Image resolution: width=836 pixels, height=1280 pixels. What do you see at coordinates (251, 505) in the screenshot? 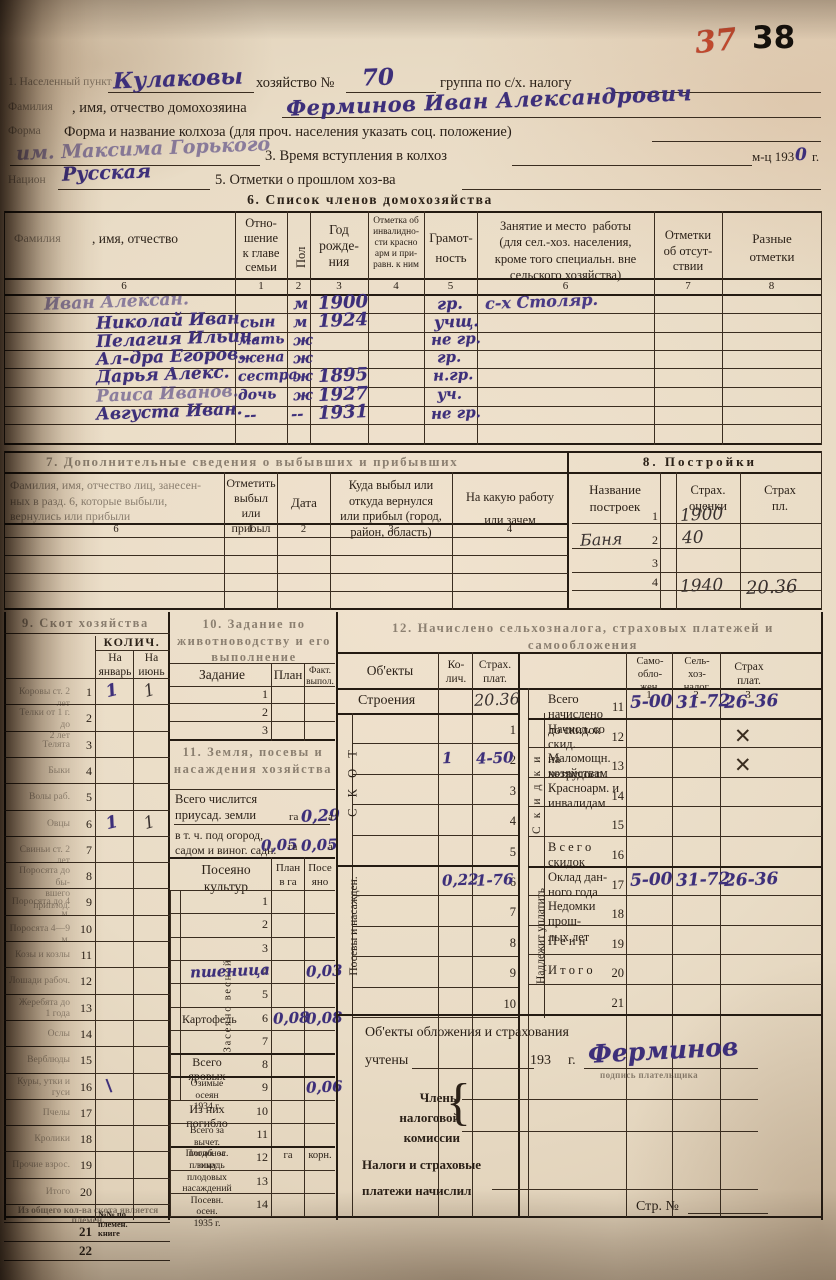
I see `section7-col-mark: Отметить выбыл или прибыл` at bounding box center [251, 505].